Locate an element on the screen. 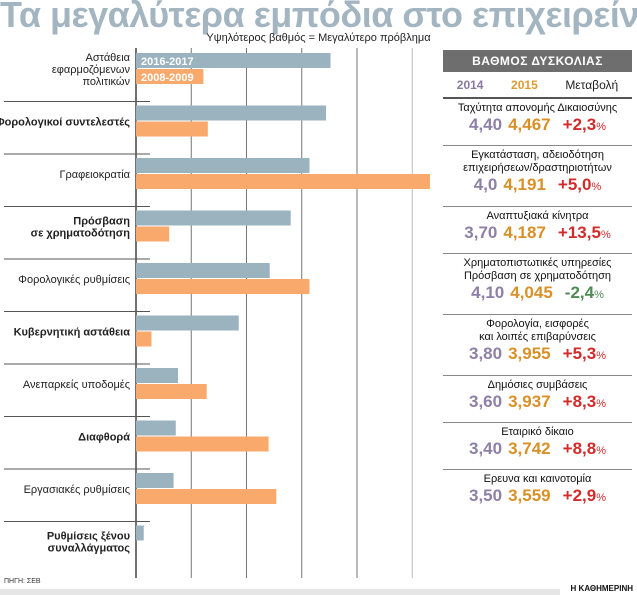  difficulty-row-values: 3,50 3,559 +2,9% is located at coordinates (537, 497).